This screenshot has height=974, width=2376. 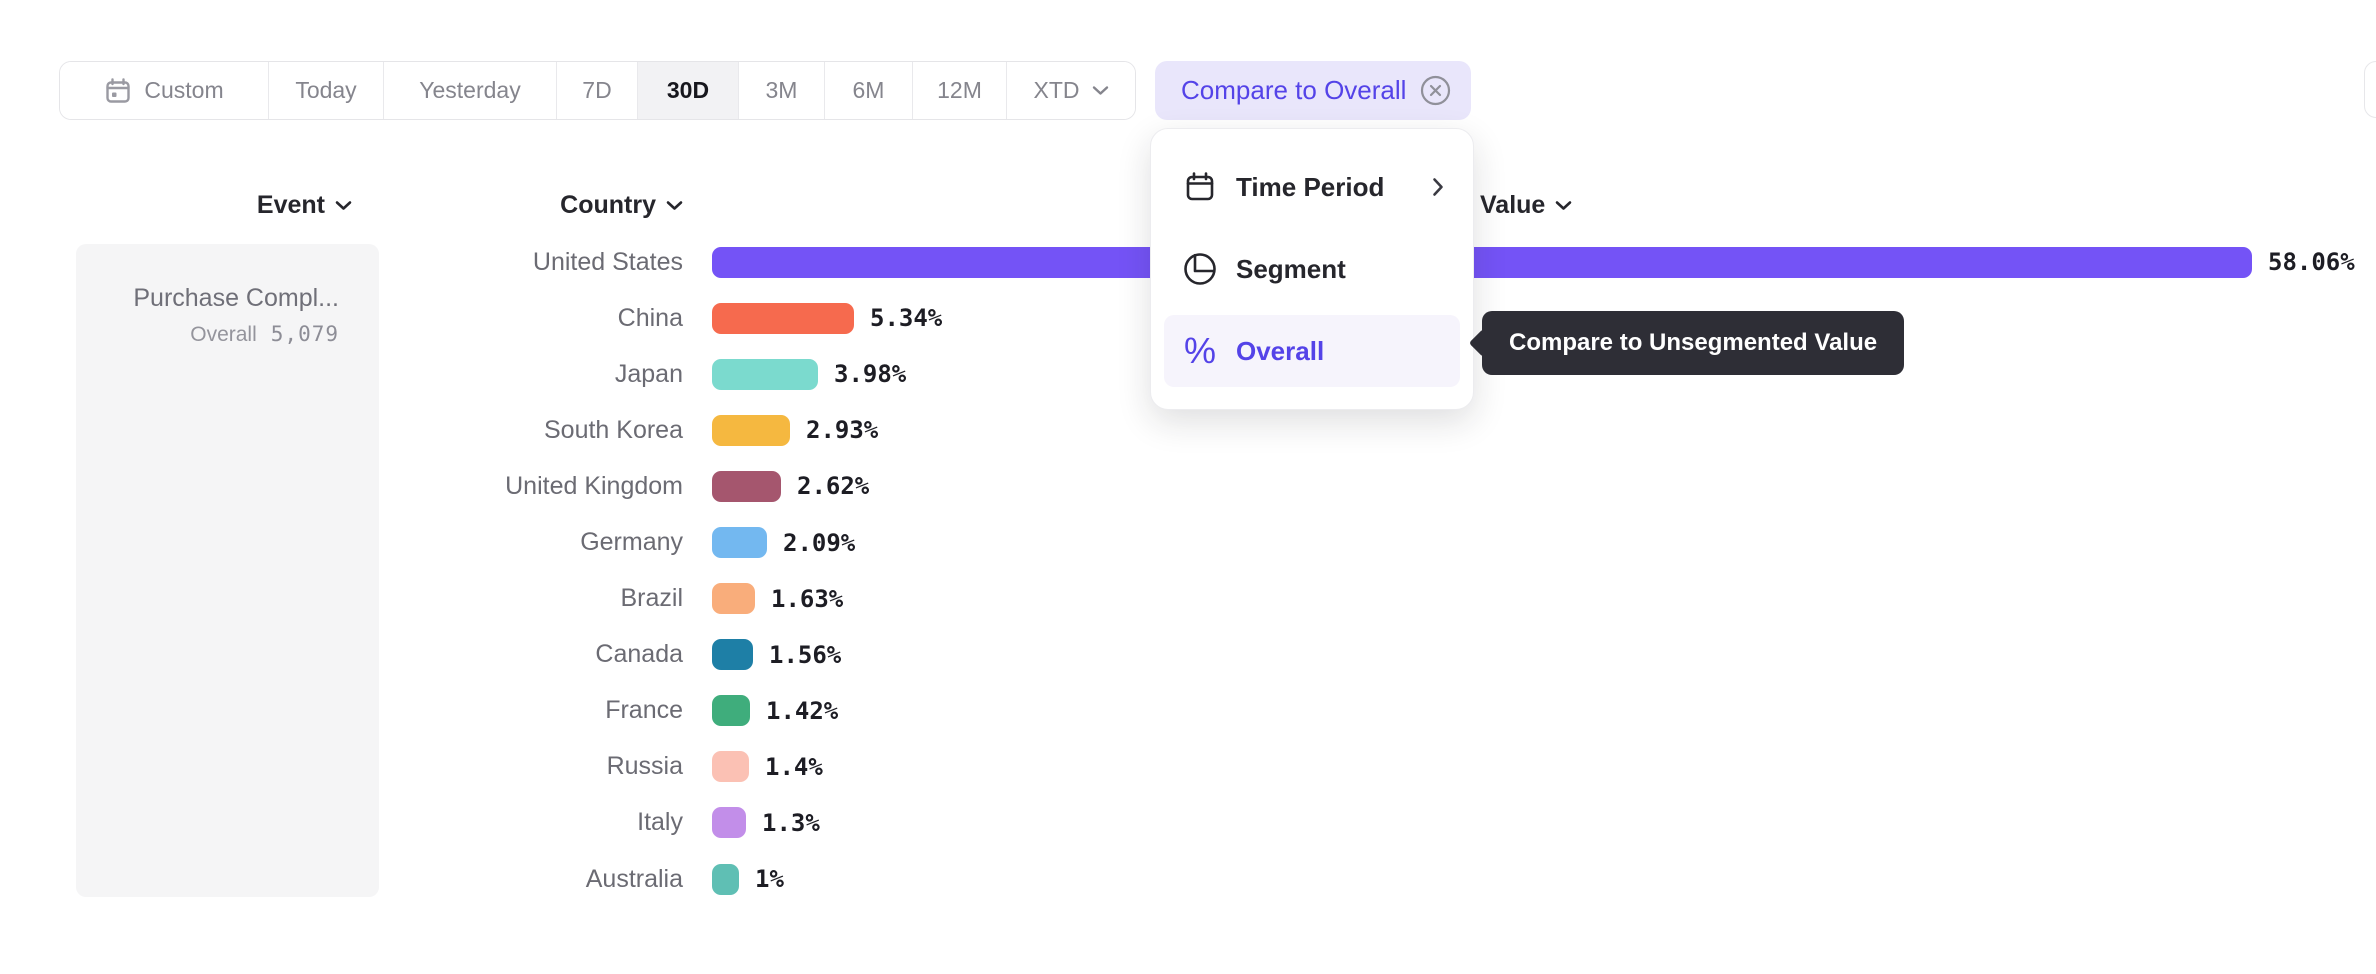 What do you see at coordinates (651, 598) in the screenshot?
I see `bar-row-label: Brazil` at bounding box center [651, 598].